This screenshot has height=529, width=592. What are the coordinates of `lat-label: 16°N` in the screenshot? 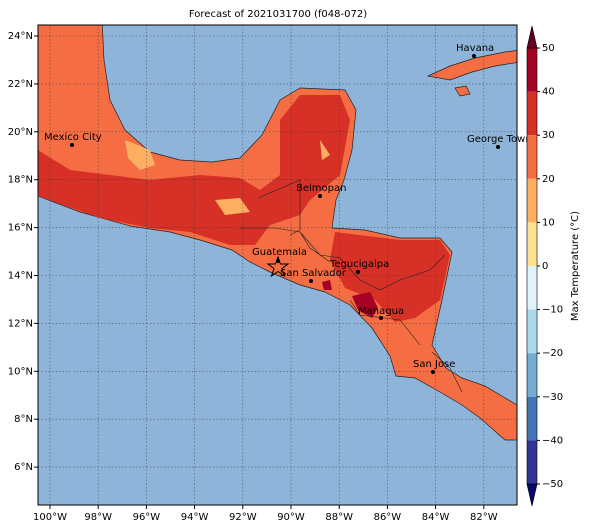 It's located at (20, 228).